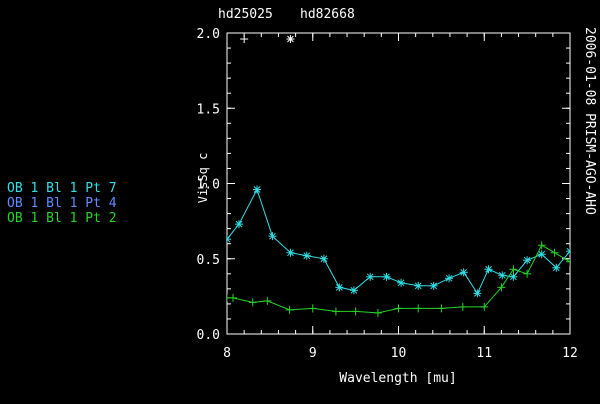 Image resolution: width=600 pixels, height=404 pixels. Describe the element at coordinates (399, 353) in the screenshot. I see `x-tick-label: 10` at that location.